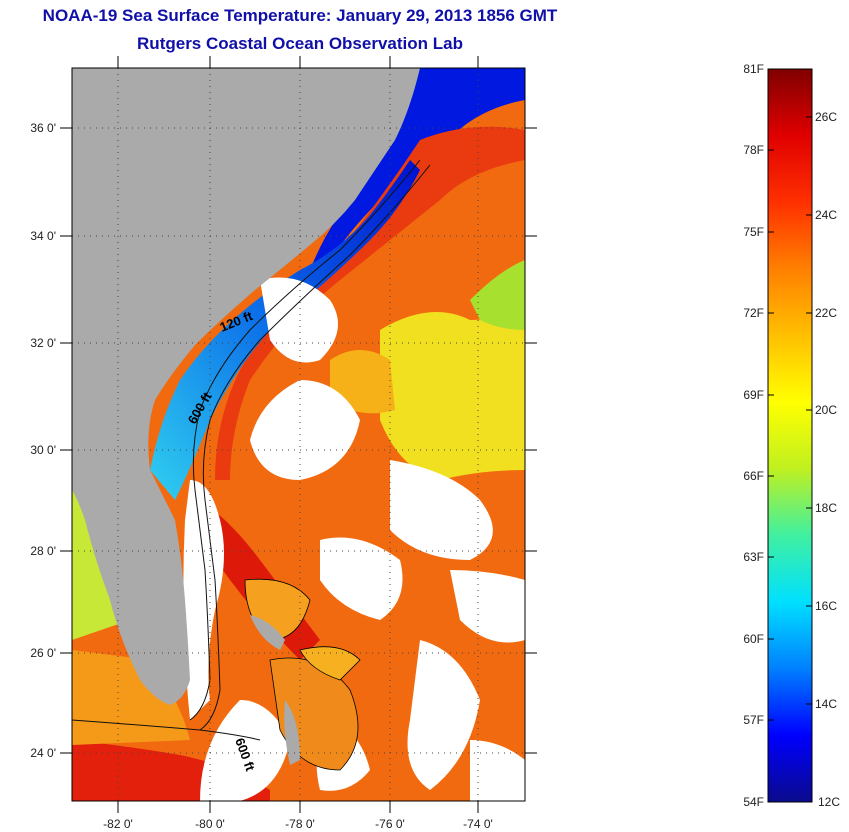  I want to click on colorbar-f-label: 78F, so click(753, 150).